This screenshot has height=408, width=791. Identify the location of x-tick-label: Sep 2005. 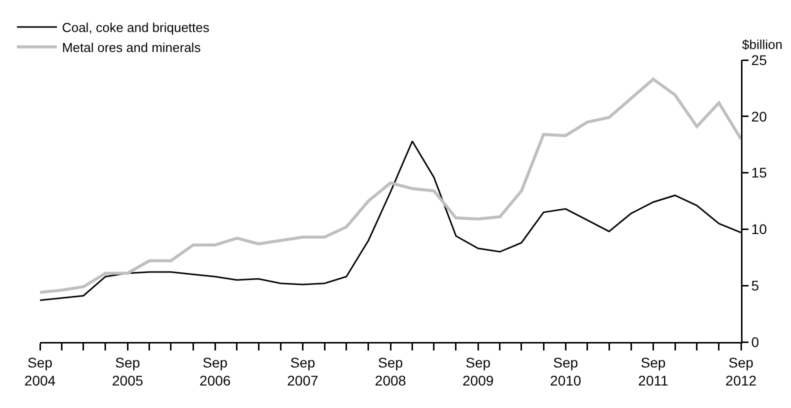
(128, 371).